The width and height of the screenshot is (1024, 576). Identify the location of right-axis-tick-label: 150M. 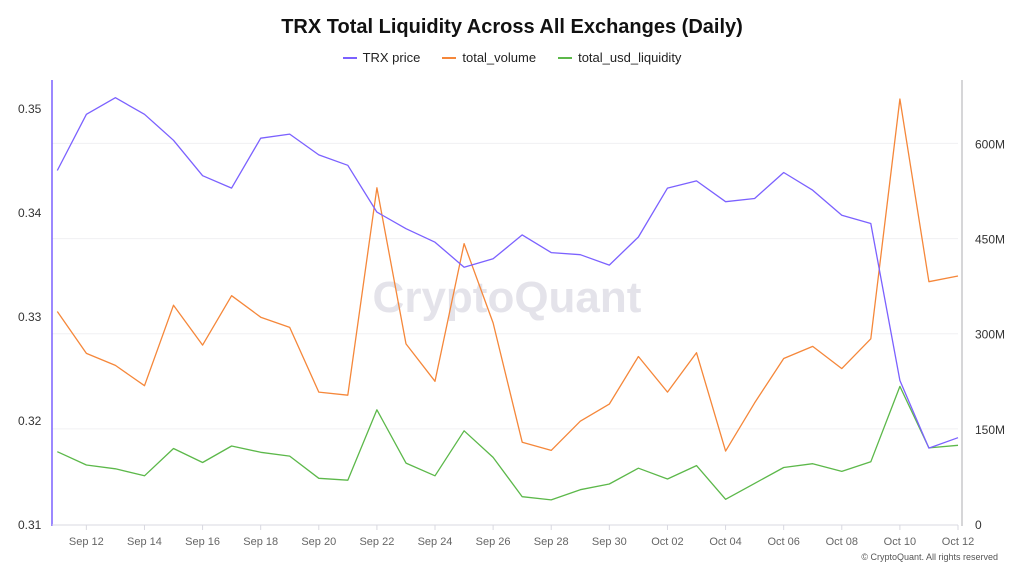
(990, 430).